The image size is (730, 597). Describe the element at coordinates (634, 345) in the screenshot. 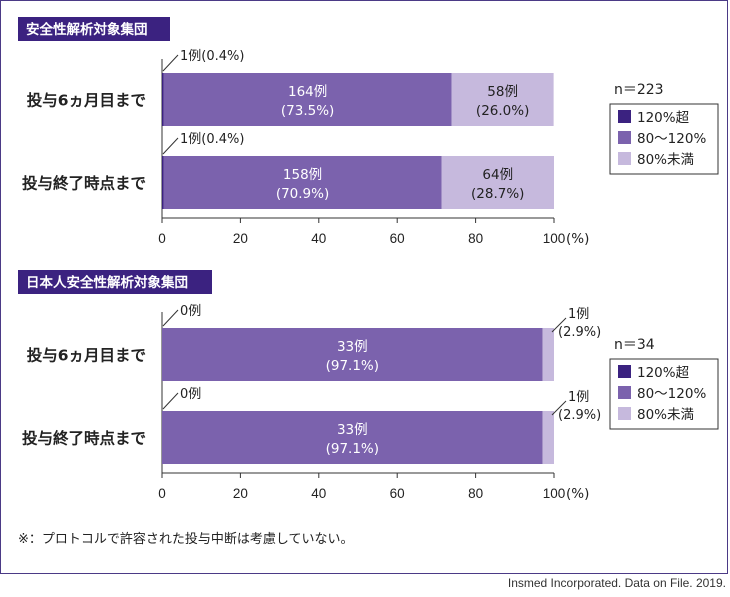

I see `sample-size-label: n＝34` at that location.